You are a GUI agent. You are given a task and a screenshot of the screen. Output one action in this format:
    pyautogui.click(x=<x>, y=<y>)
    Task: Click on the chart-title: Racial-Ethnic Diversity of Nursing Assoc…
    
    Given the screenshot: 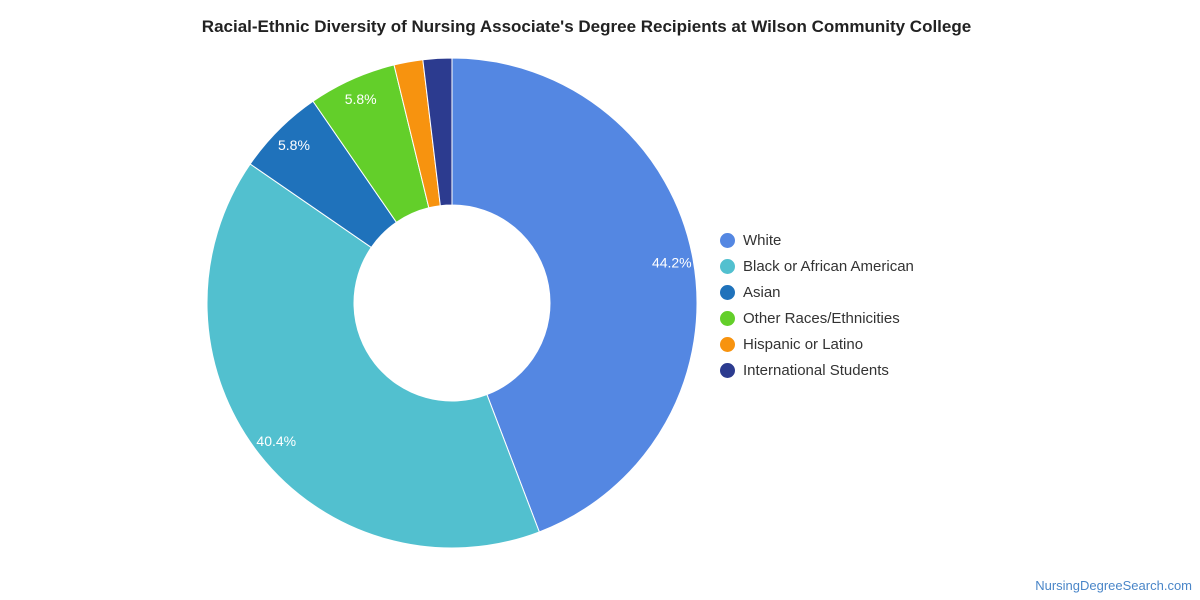 What is the action you would take?
    pyautogui.click(x=586, y=26)
    